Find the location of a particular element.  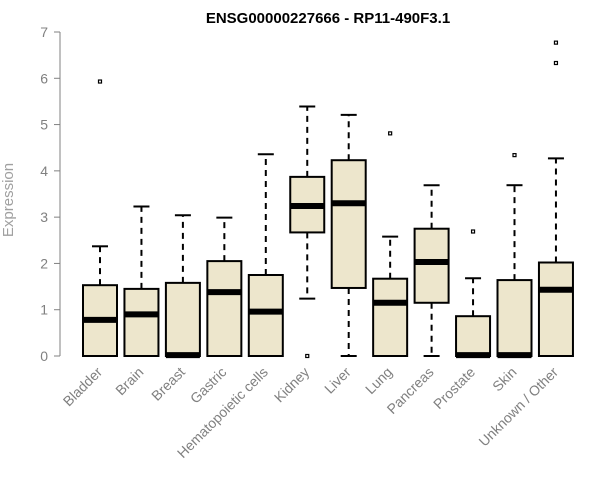

box-bladder is located at coordinates (100, 218).